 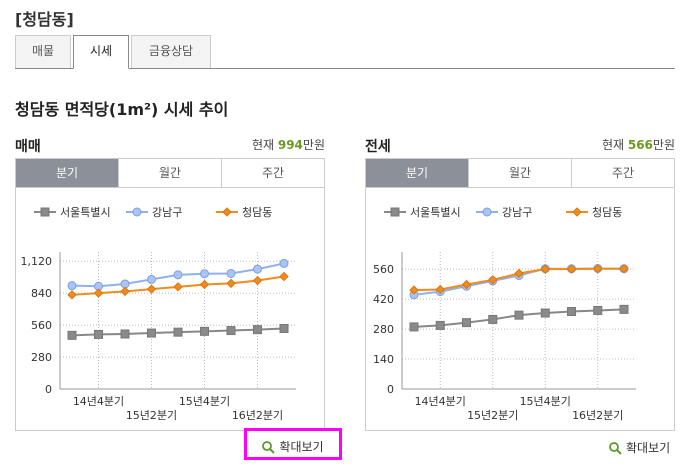 What do you see at coordinates (122, 109) in the screenshot?
I see `section-title: 청담동 면적당(1m²) 시세 추이` at bounding box center [122, 109].